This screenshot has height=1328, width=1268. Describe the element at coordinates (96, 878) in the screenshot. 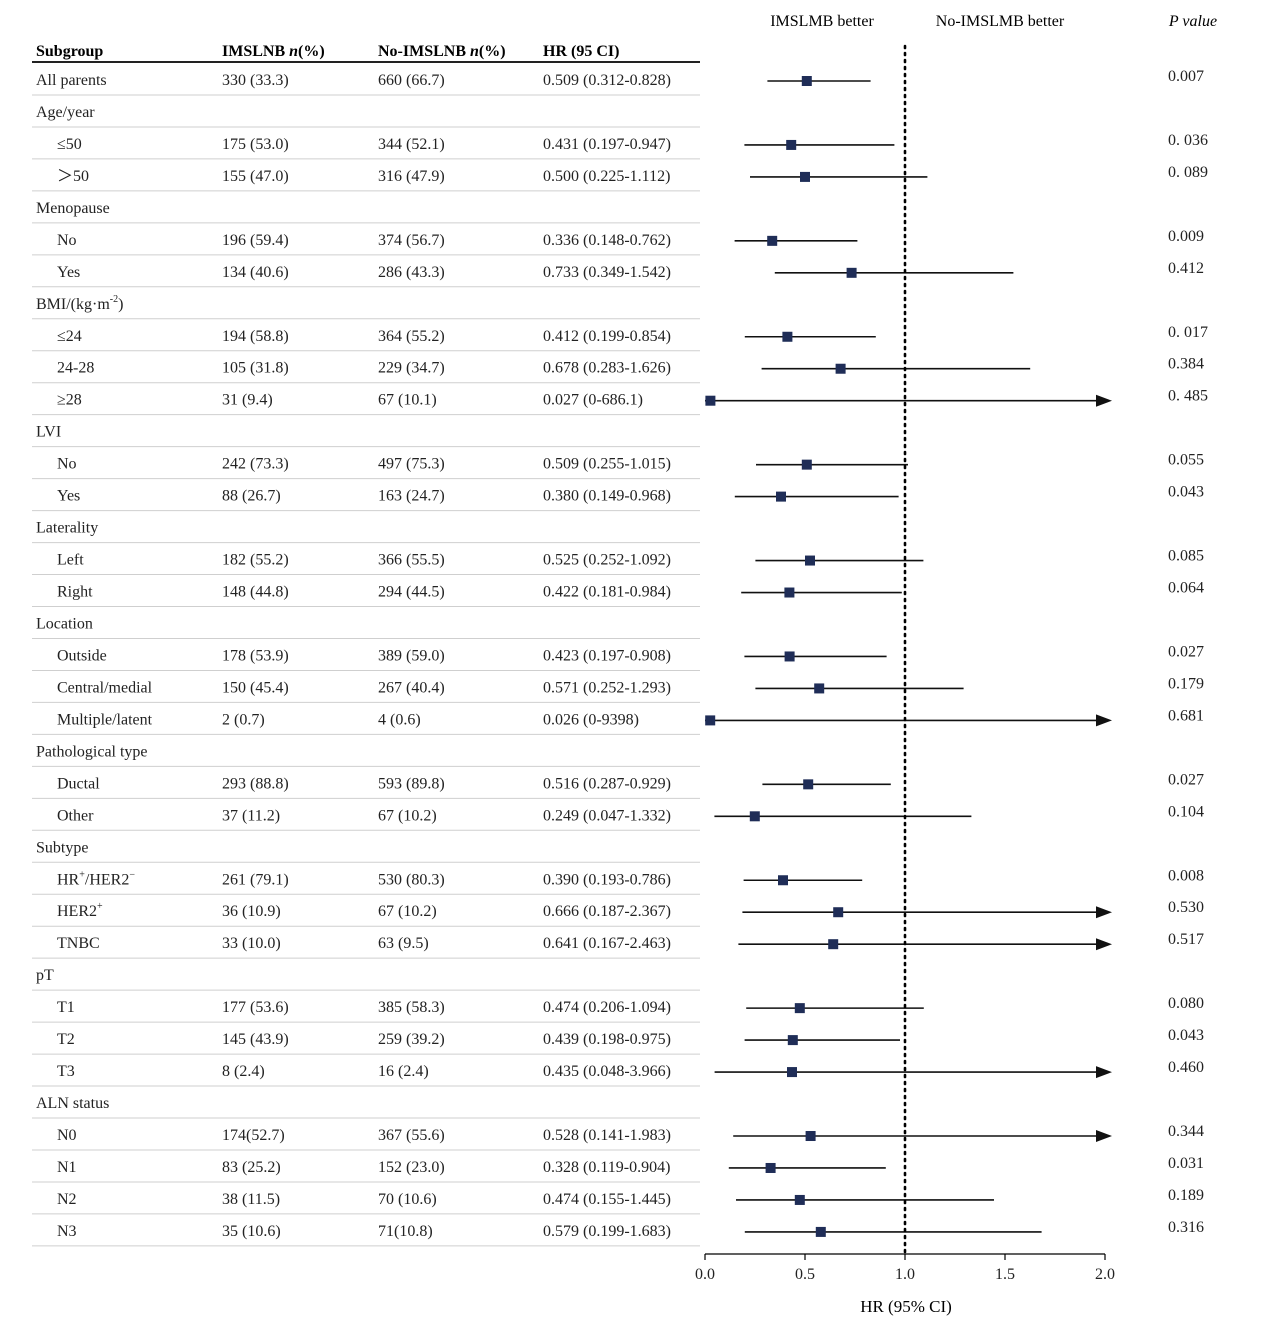

I see `row-label: HR+/HER2−` at that location.